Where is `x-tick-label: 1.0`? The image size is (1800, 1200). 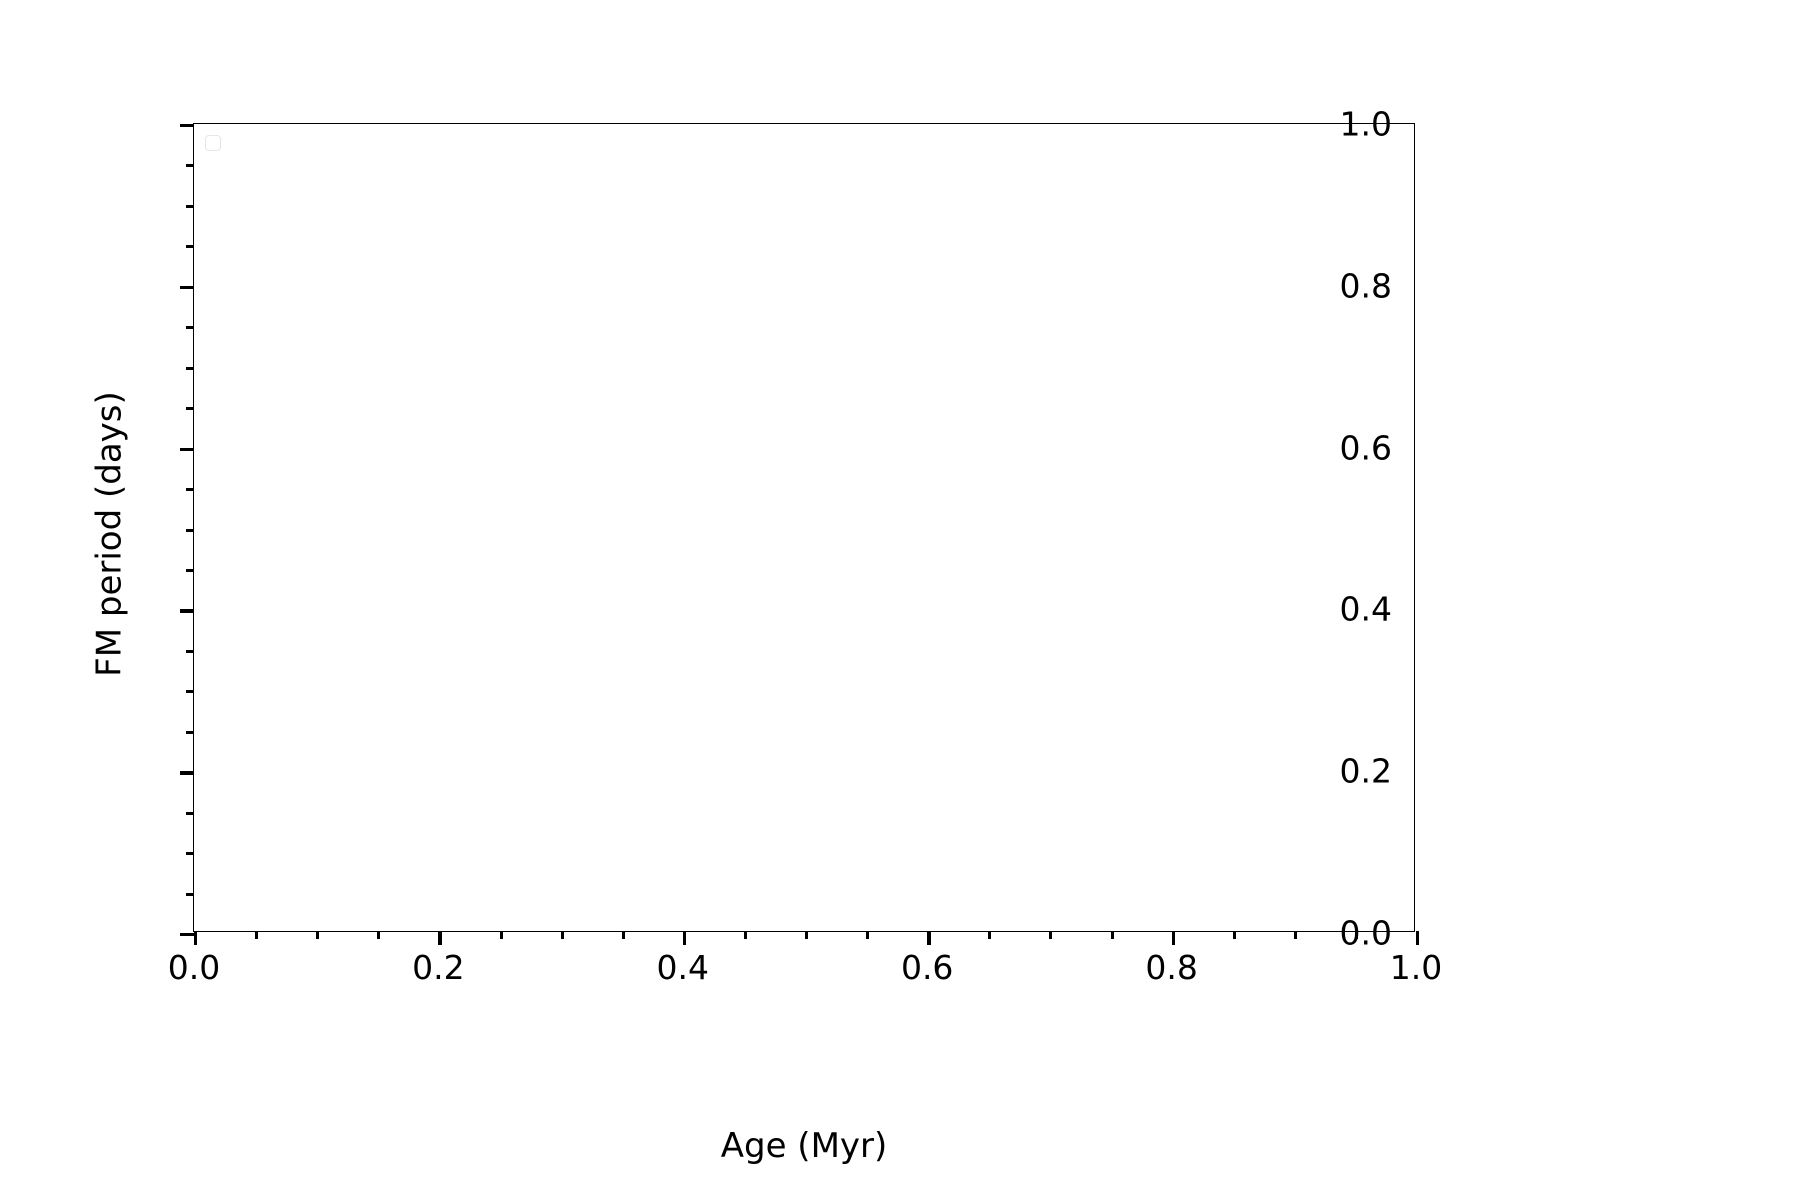 x-tick-label: 1.0 is located at coordinates (1416, 967).